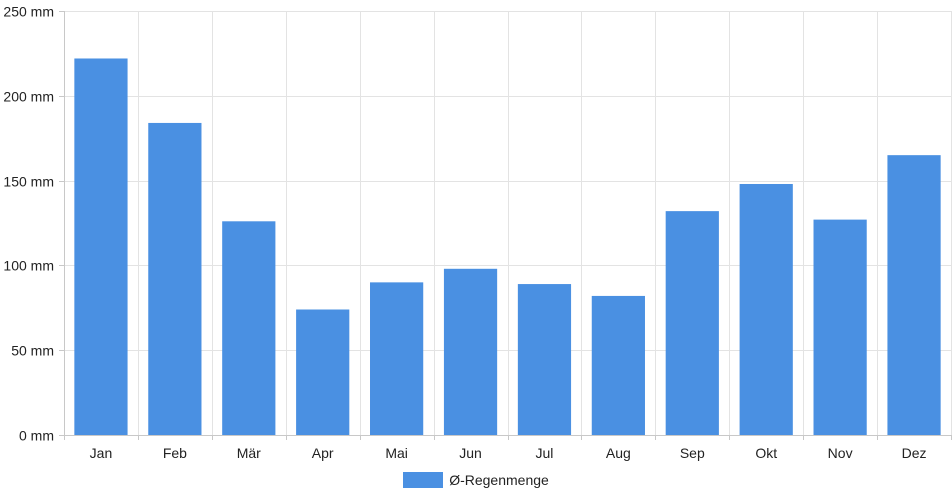  Describe the element at coordinates (470, 453) in the screenshot. I see `x-tick-label: Jun` at that location.